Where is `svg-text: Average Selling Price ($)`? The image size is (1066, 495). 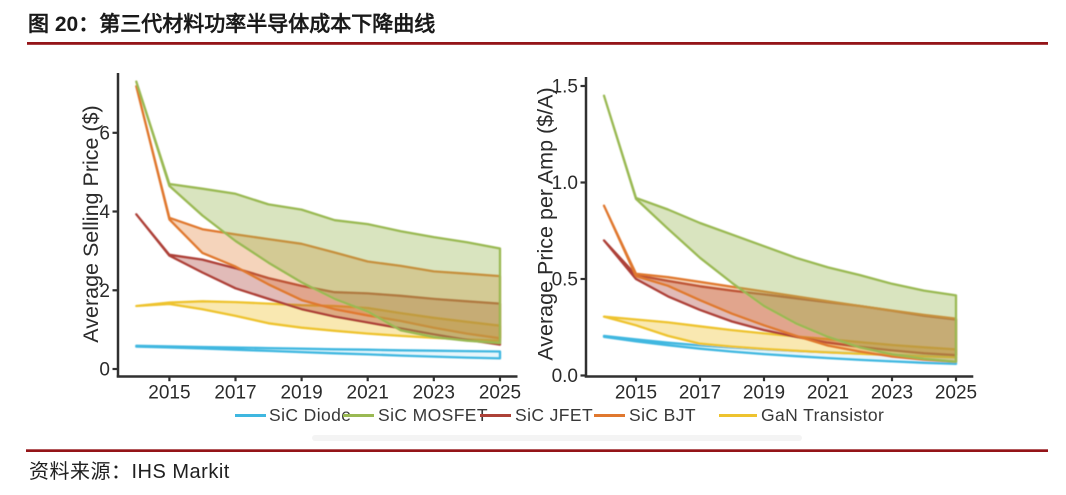
svg-text: Average Selling Price ($) is located at coordinates (91, 223).